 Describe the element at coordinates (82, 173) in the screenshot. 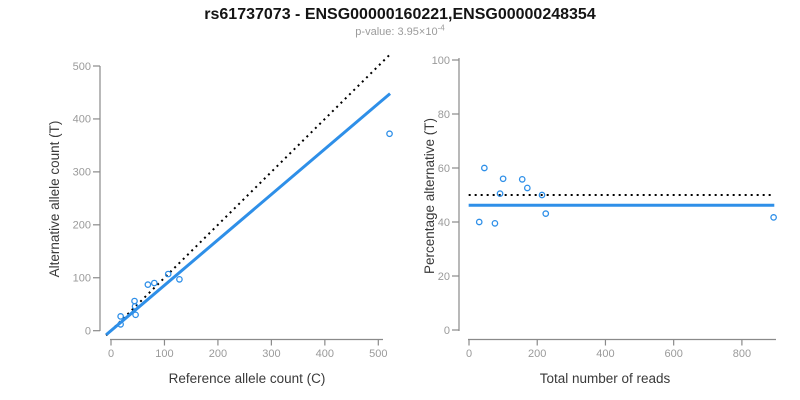

I see `left-y-tick-label: 300` at that location.